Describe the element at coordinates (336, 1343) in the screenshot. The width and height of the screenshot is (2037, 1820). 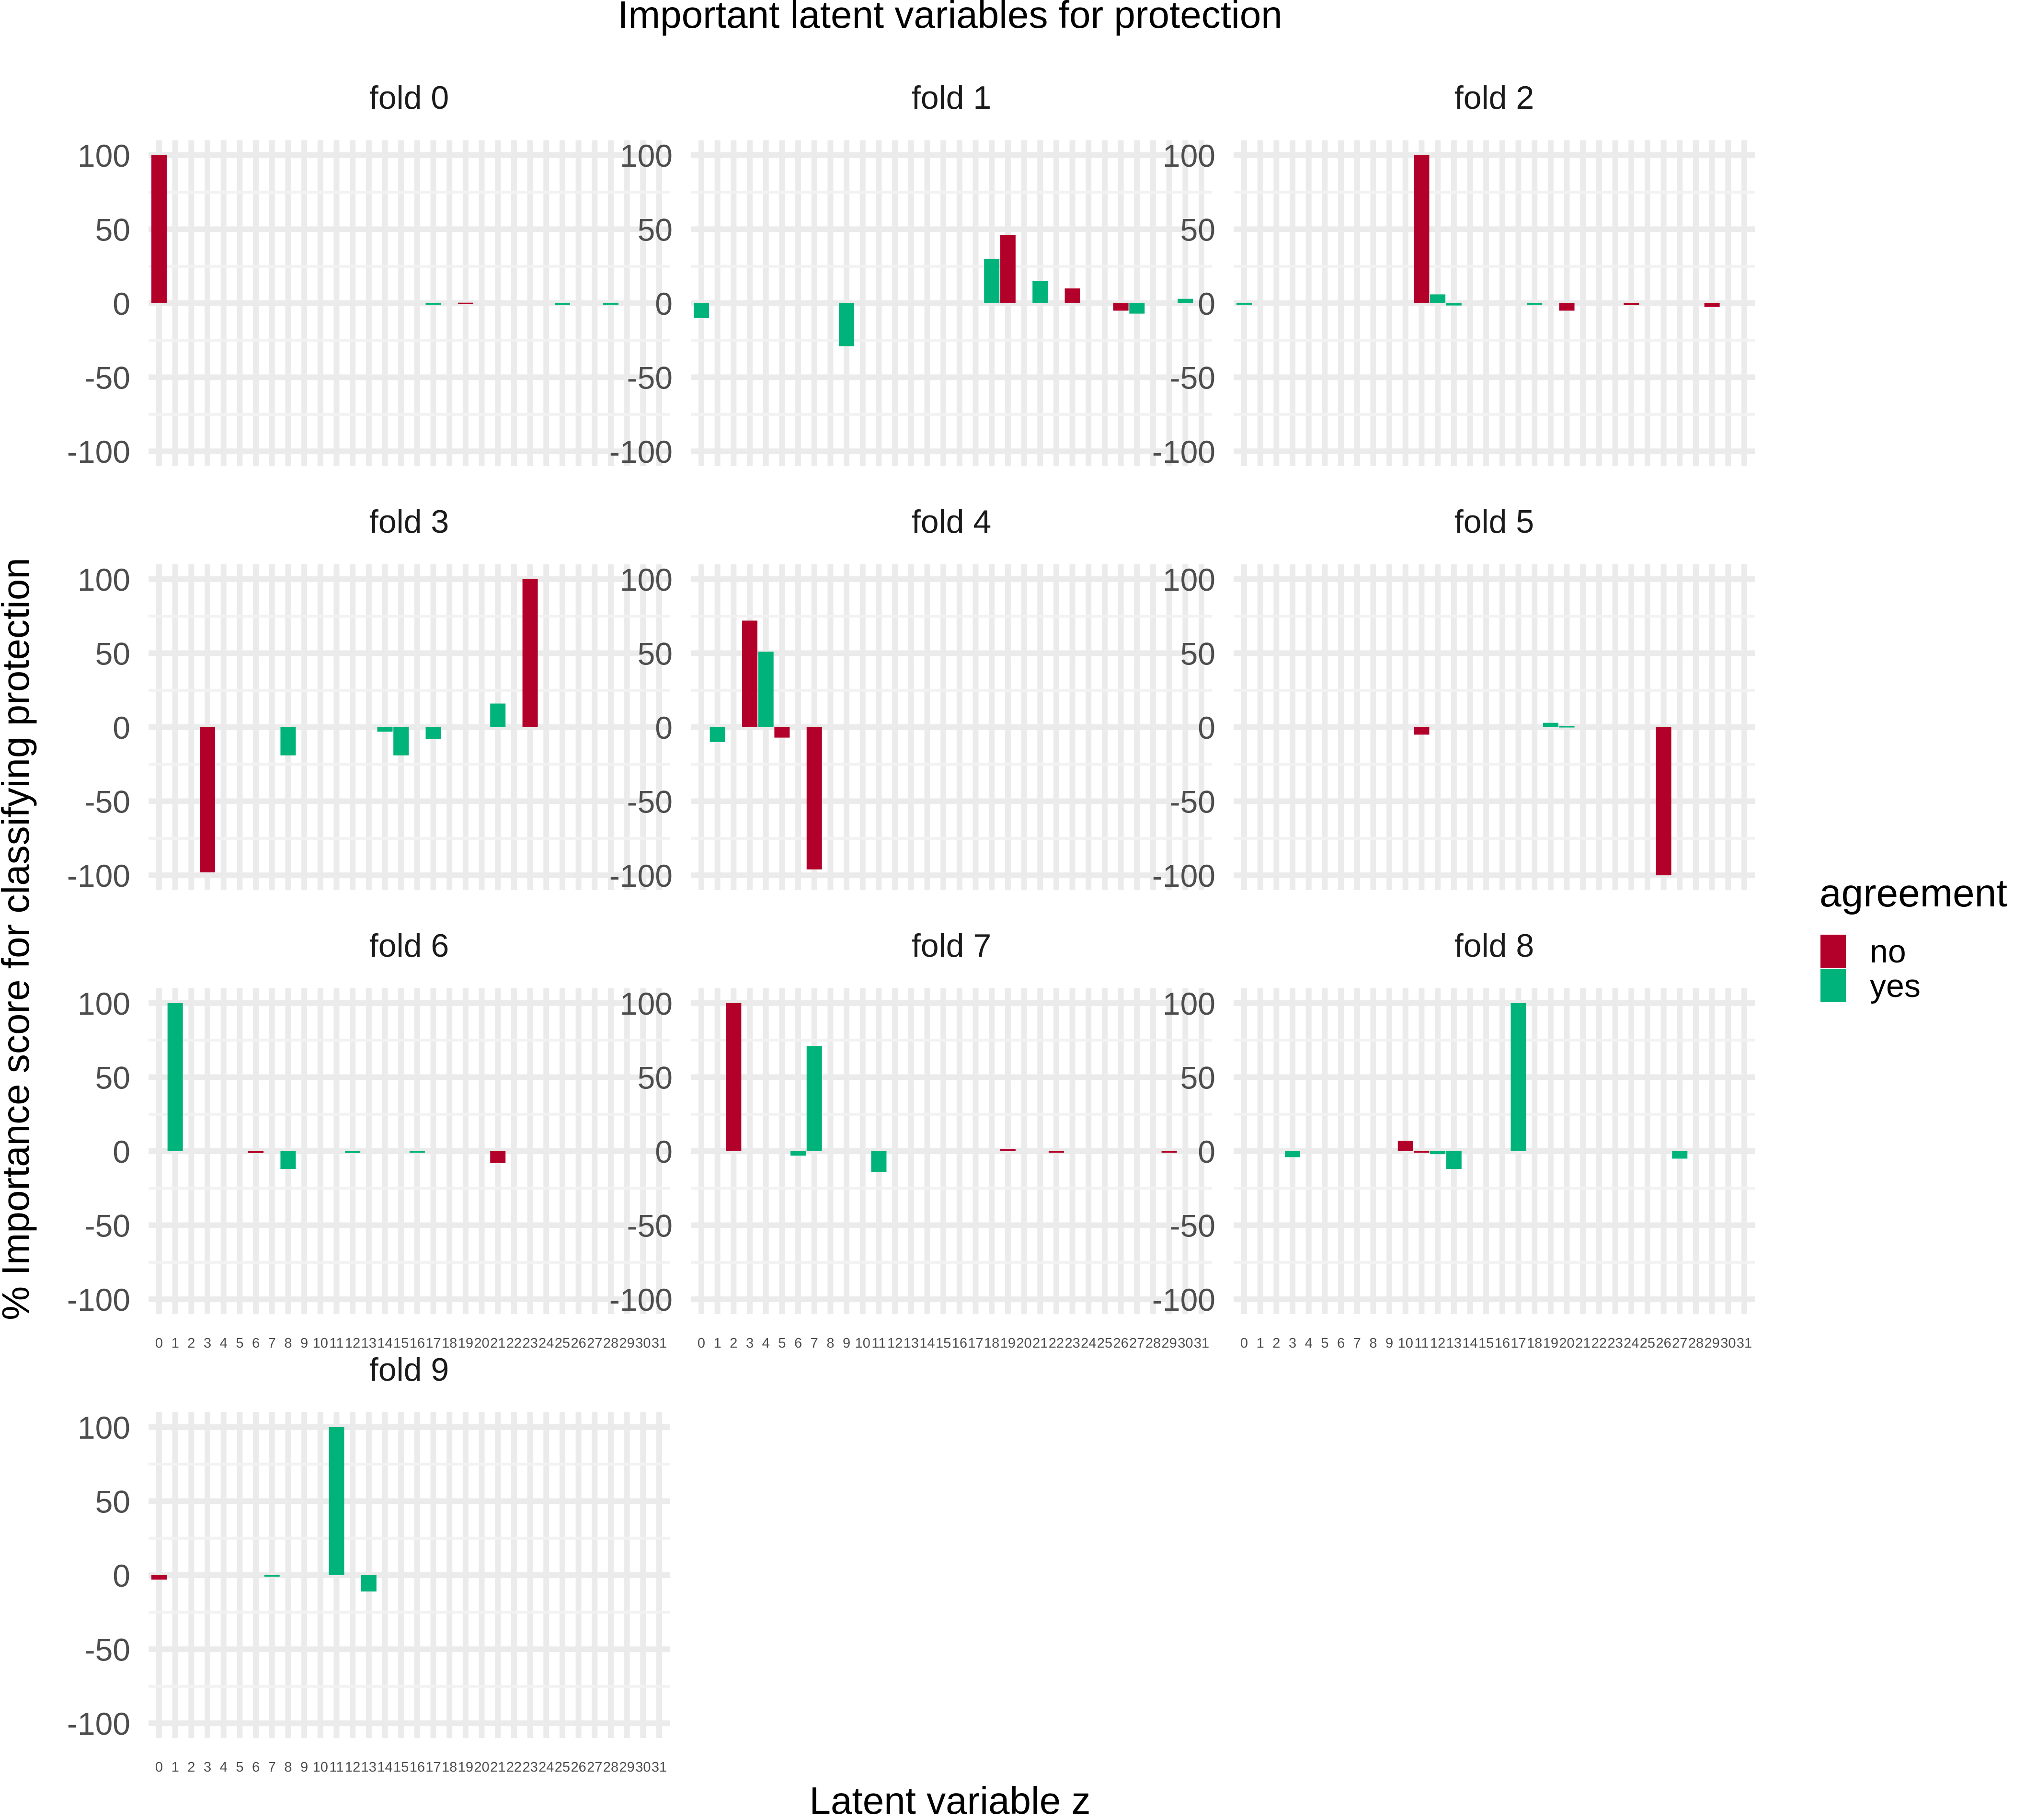
I see `x-tick-label: 11` at that location.